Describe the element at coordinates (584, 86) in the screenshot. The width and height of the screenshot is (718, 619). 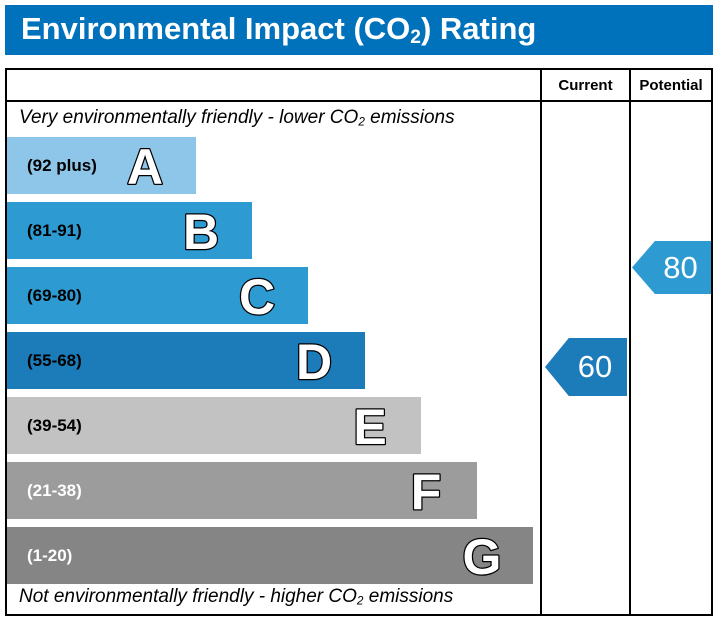
I see `column-header-current: Current` at that location.